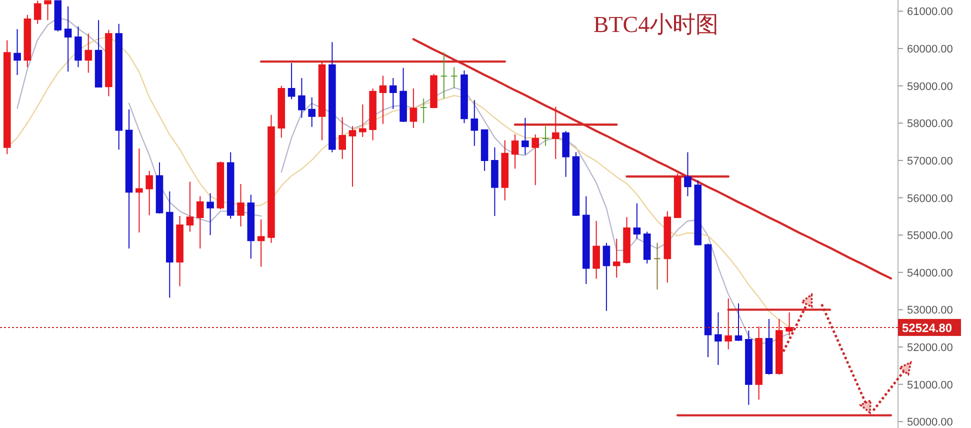  I want to click on y-tick-label: 56000.00, so click(930, 198).